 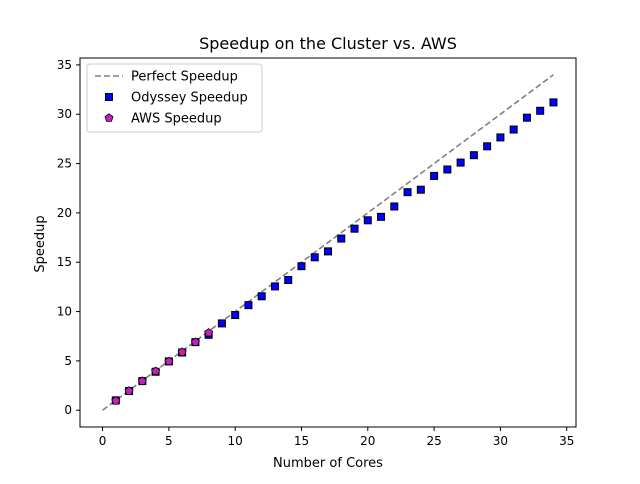 I want to click on legend-pentagon-swatch, so click(x=109, y=117).